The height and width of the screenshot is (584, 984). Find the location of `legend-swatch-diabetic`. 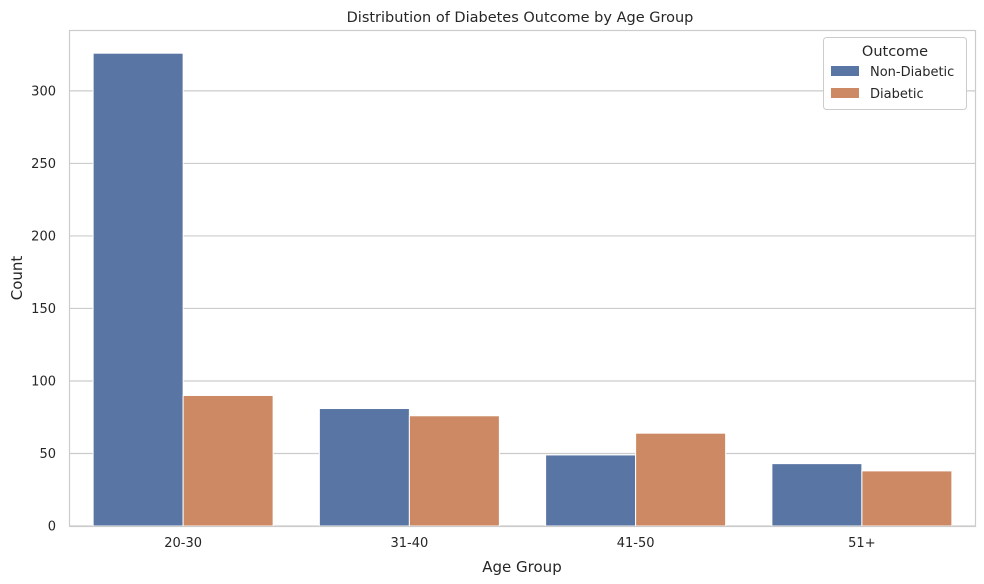

legend-swatch-diabetic is located at coordinates (845, 93).